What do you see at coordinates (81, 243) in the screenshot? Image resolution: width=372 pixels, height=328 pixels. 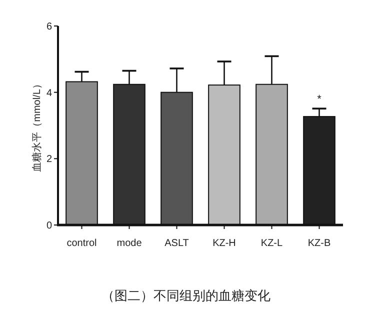 I see `x-tick-label: control` at bounding box center [81, 243].